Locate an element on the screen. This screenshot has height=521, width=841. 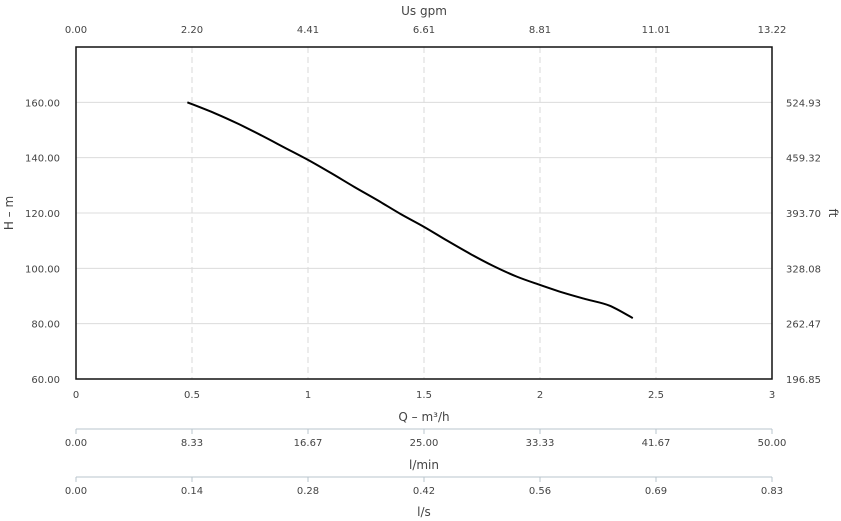
top-tick-label: 11.01 is located at coordinates (656, 30).